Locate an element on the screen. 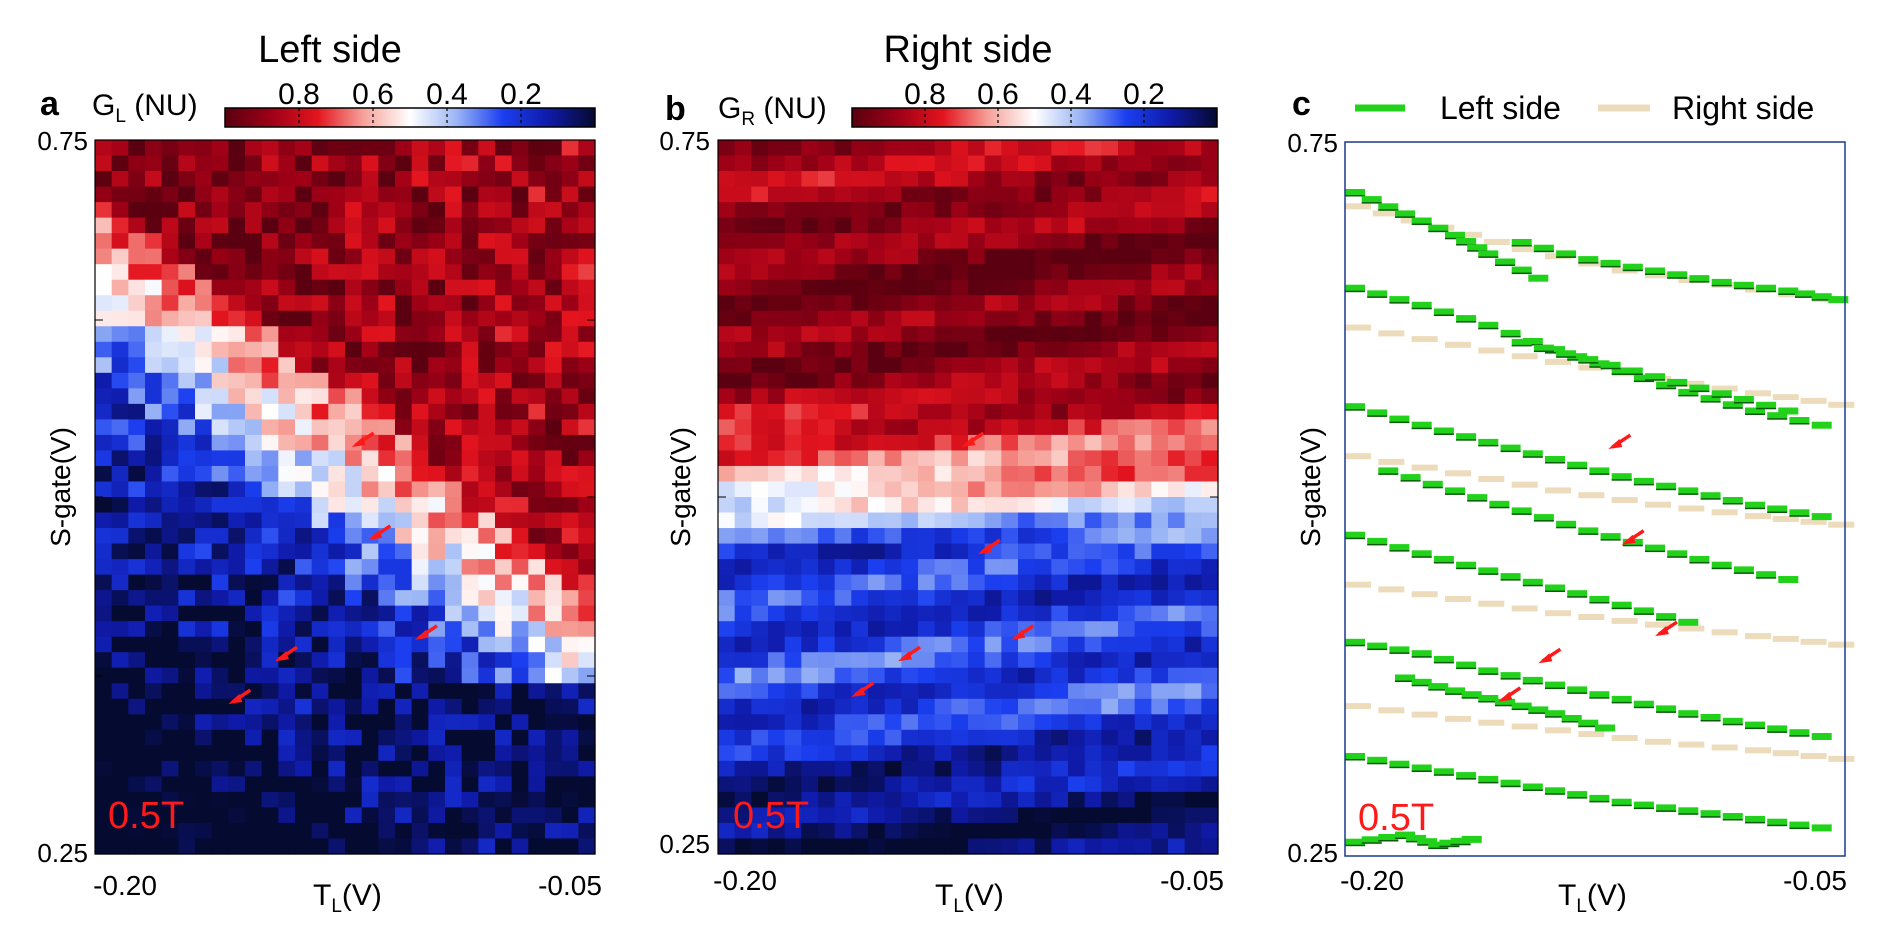 The height and width of the screenshot is (934, 1886). arrow-head is located at coordinates (1628, 539).